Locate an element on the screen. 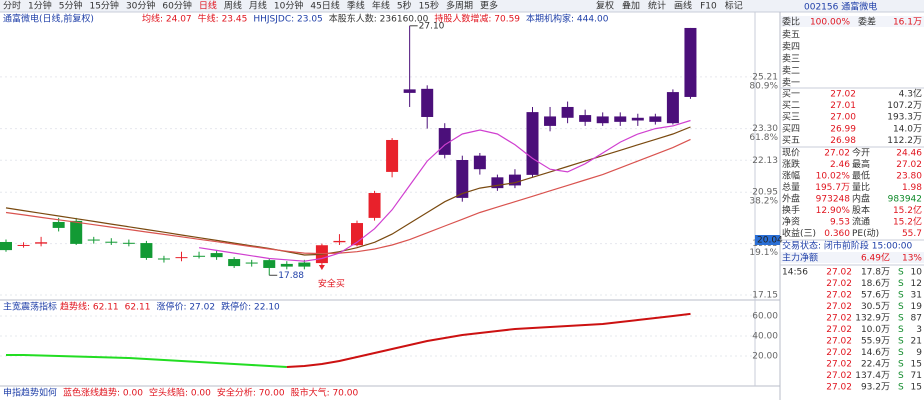 The height and width of the screenshot is (400, 924). label: 委差 is located at coordinates (867, 22).